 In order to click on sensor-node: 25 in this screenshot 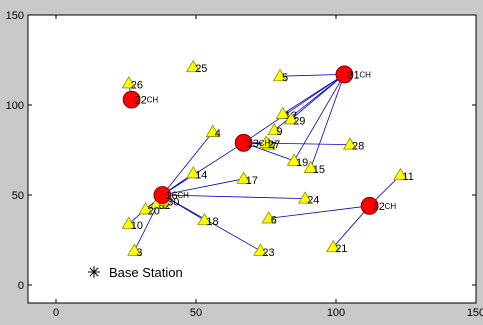, I will do `click(196, 67)`.